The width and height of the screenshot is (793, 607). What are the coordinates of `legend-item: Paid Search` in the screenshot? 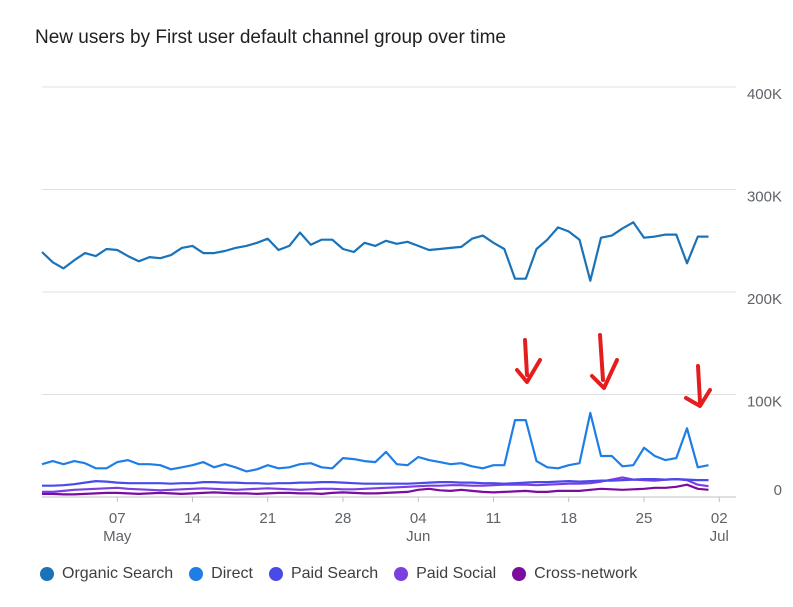 It's located at (323, 574).